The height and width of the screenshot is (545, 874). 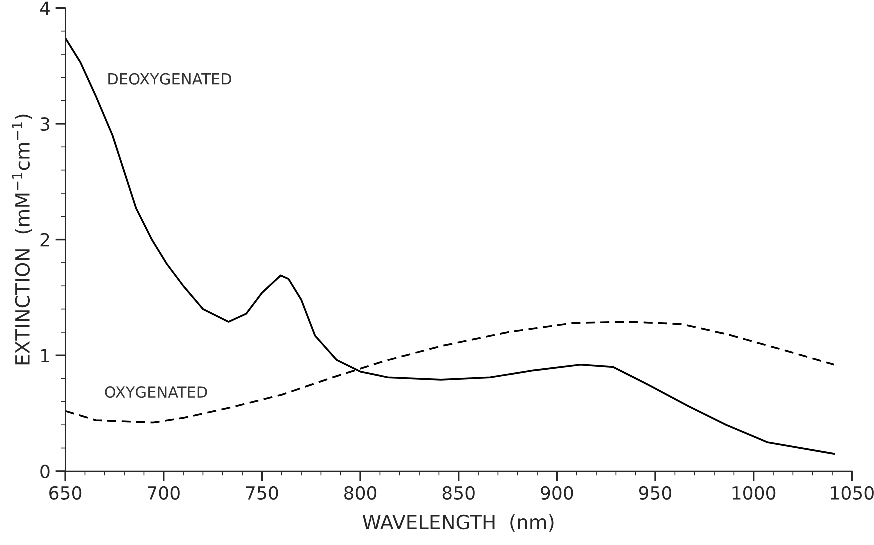 What do you see at coordinates (45, 355) in the screenshot?
I see `y-tick-label: 1` at bounding box center [45, 355].